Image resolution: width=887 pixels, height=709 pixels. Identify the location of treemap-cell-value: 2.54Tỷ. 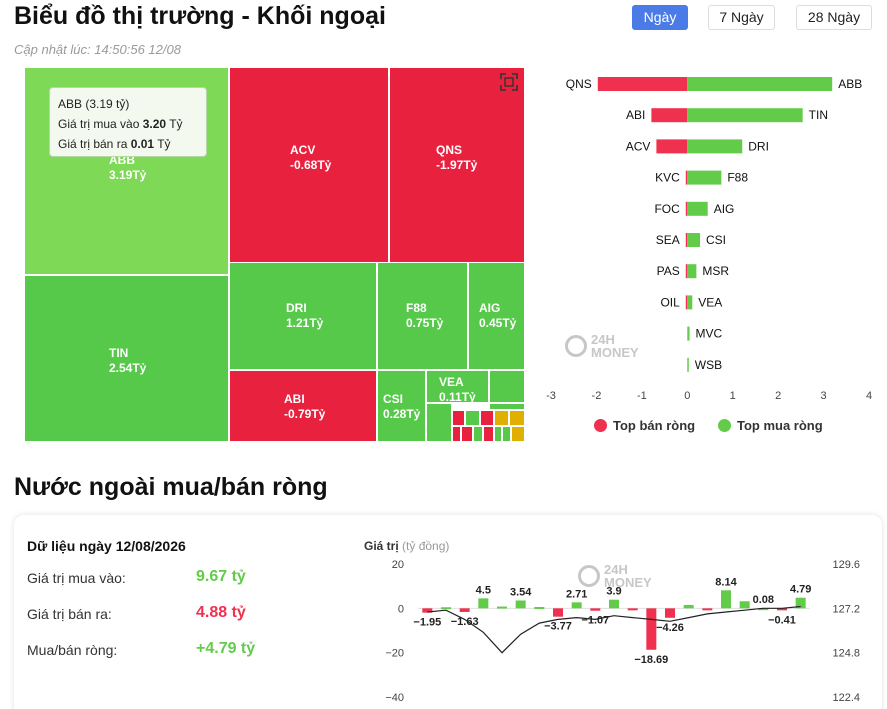
(128, 368).